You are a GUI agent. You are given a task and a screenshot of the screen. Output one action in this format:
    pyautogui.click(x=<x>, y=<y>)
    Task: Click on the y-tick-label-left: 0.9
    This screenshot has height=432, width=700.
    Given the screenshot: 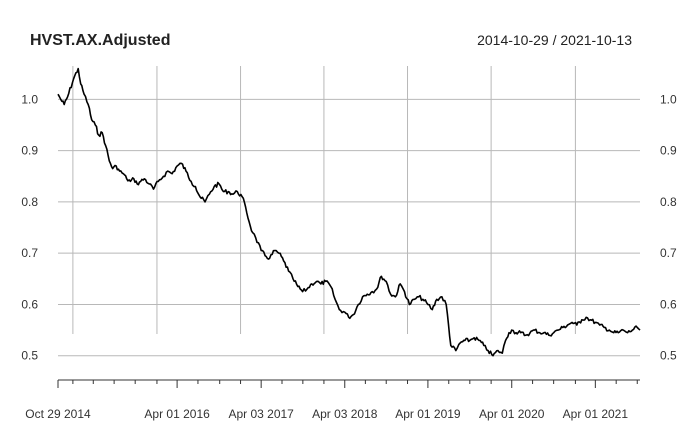 What is the action you would take?
    pyautogui.click(x=29, y=151)
    